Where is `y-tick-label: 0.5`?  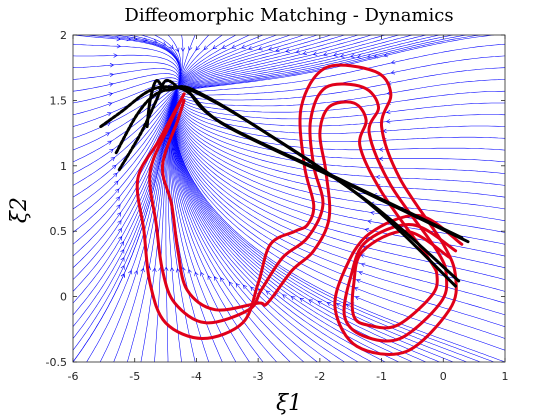
y-tick-label: 0.5 is located at coordinates (59, 231).